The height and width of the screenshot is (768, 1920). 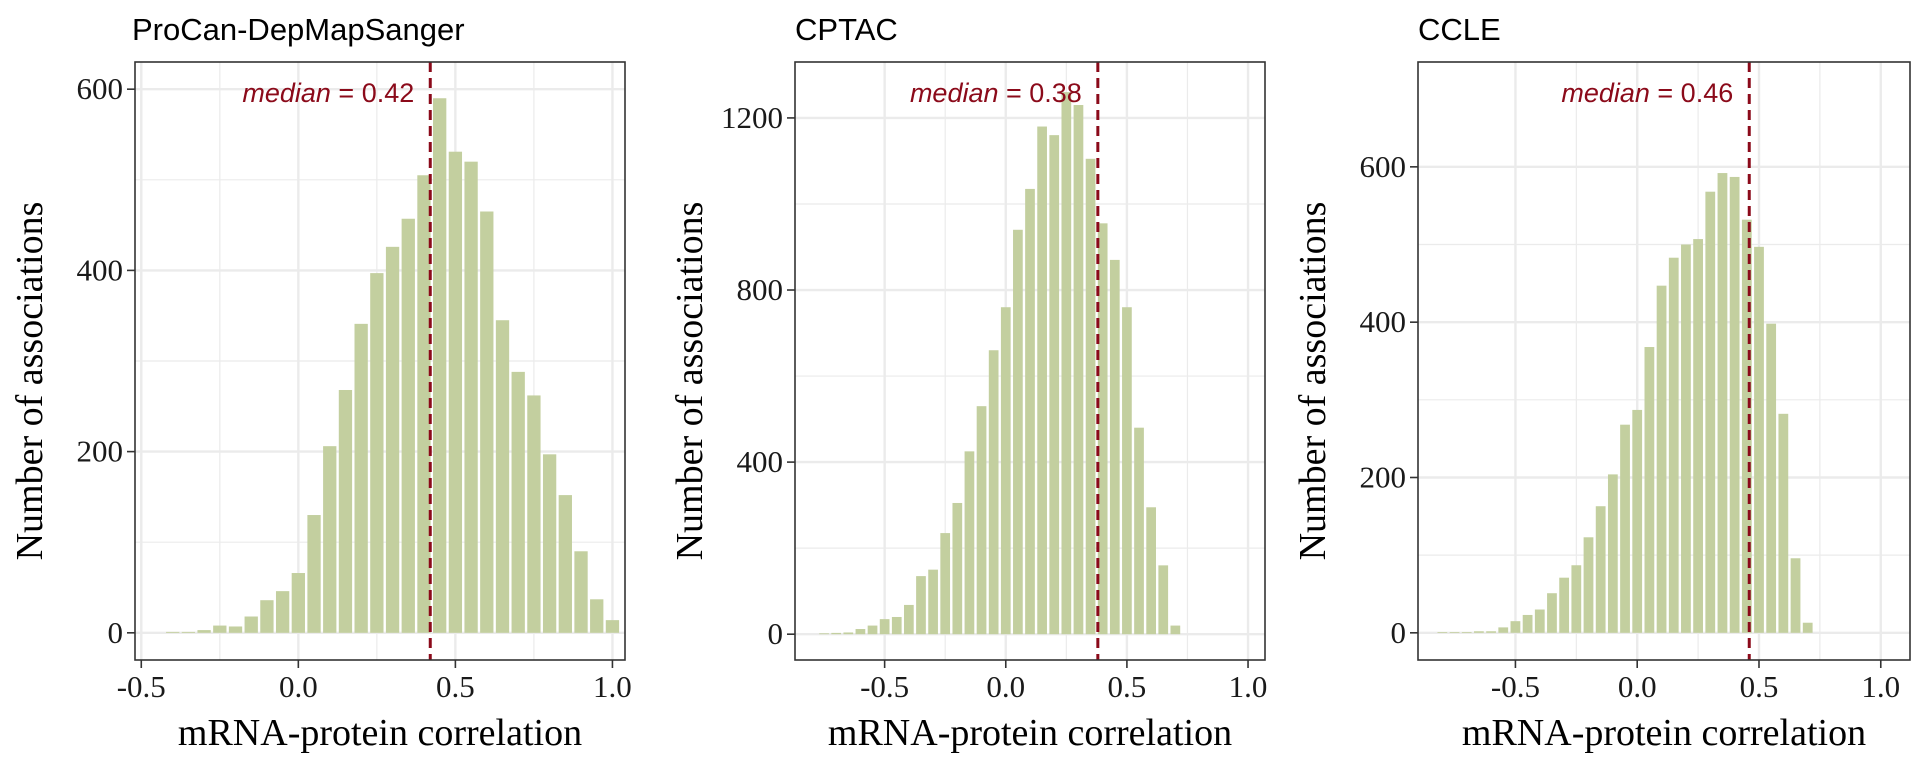 I want to click on bars-group, so click(x=1625, y=403).